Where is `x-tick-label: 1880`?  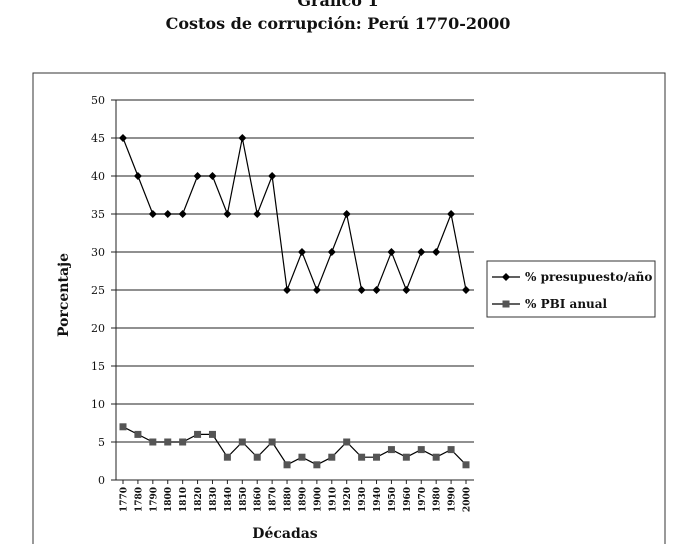 x-tick-label: 1880 is located at coordinates (289, 499).